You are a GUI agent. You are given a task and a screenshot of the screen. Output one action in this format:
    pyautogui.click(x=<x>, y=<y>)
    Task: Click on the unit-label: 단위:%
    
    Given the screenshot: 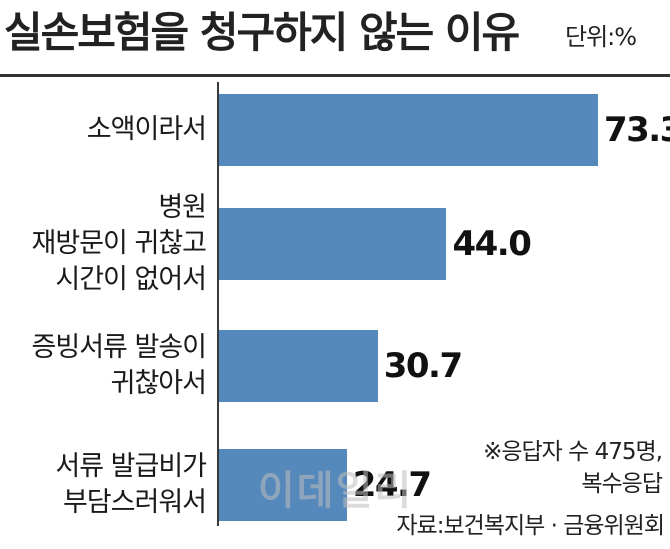 What is the action you would take?
    pyautogui.click(x=601, y=37)
    